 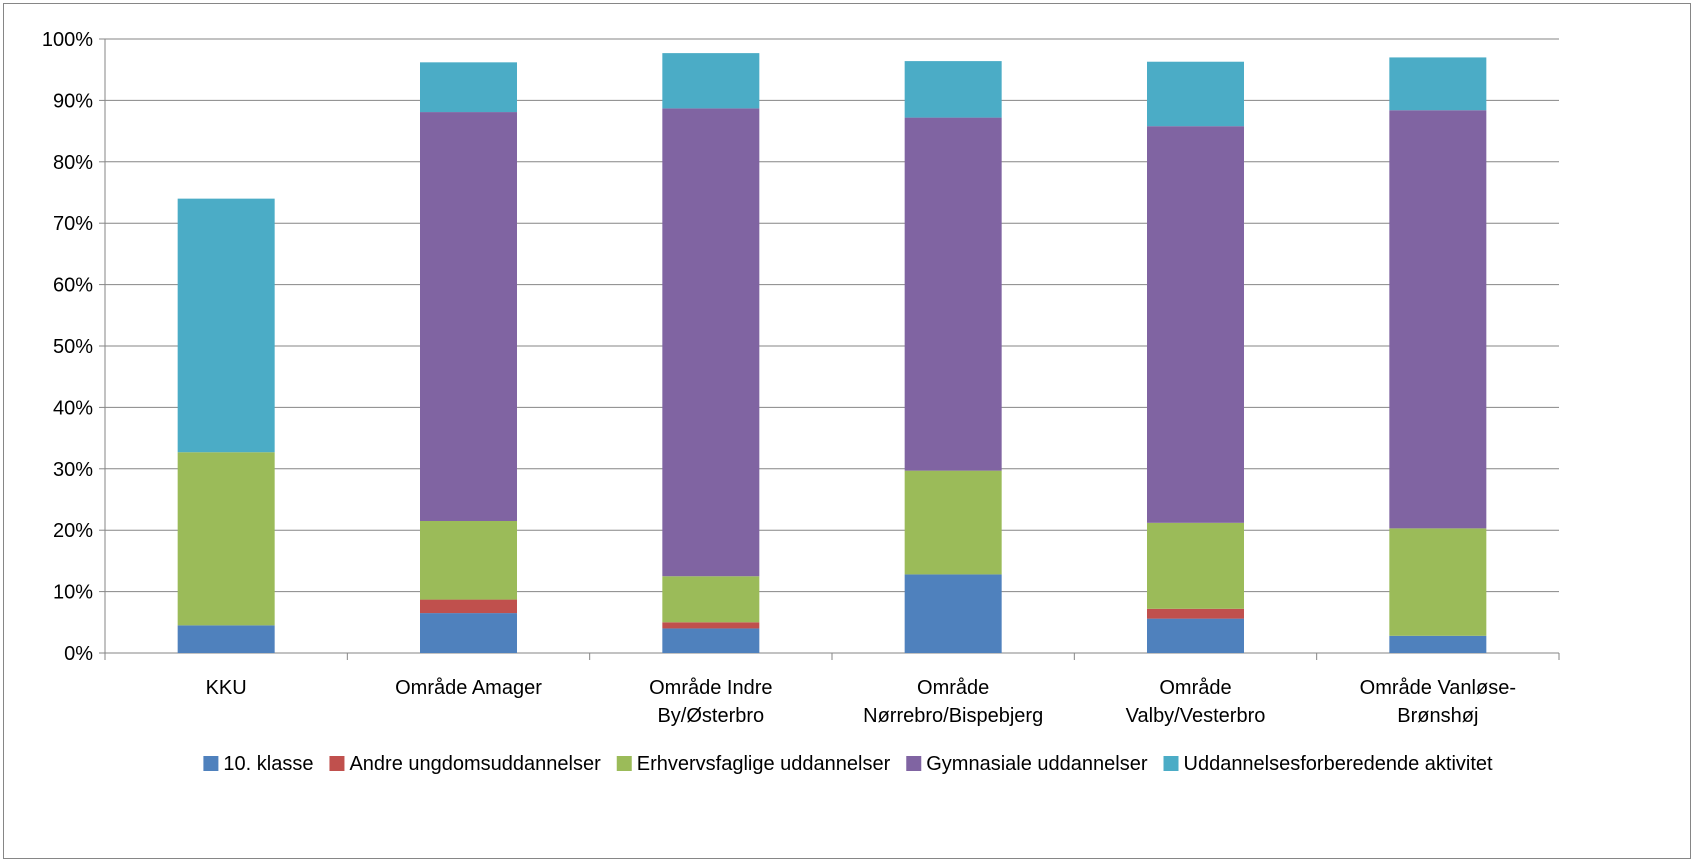 What do you see at coordinates (73, 286) in the screenshot?
I see `y-tick-label: 60%` at bounding box center [73, 286].